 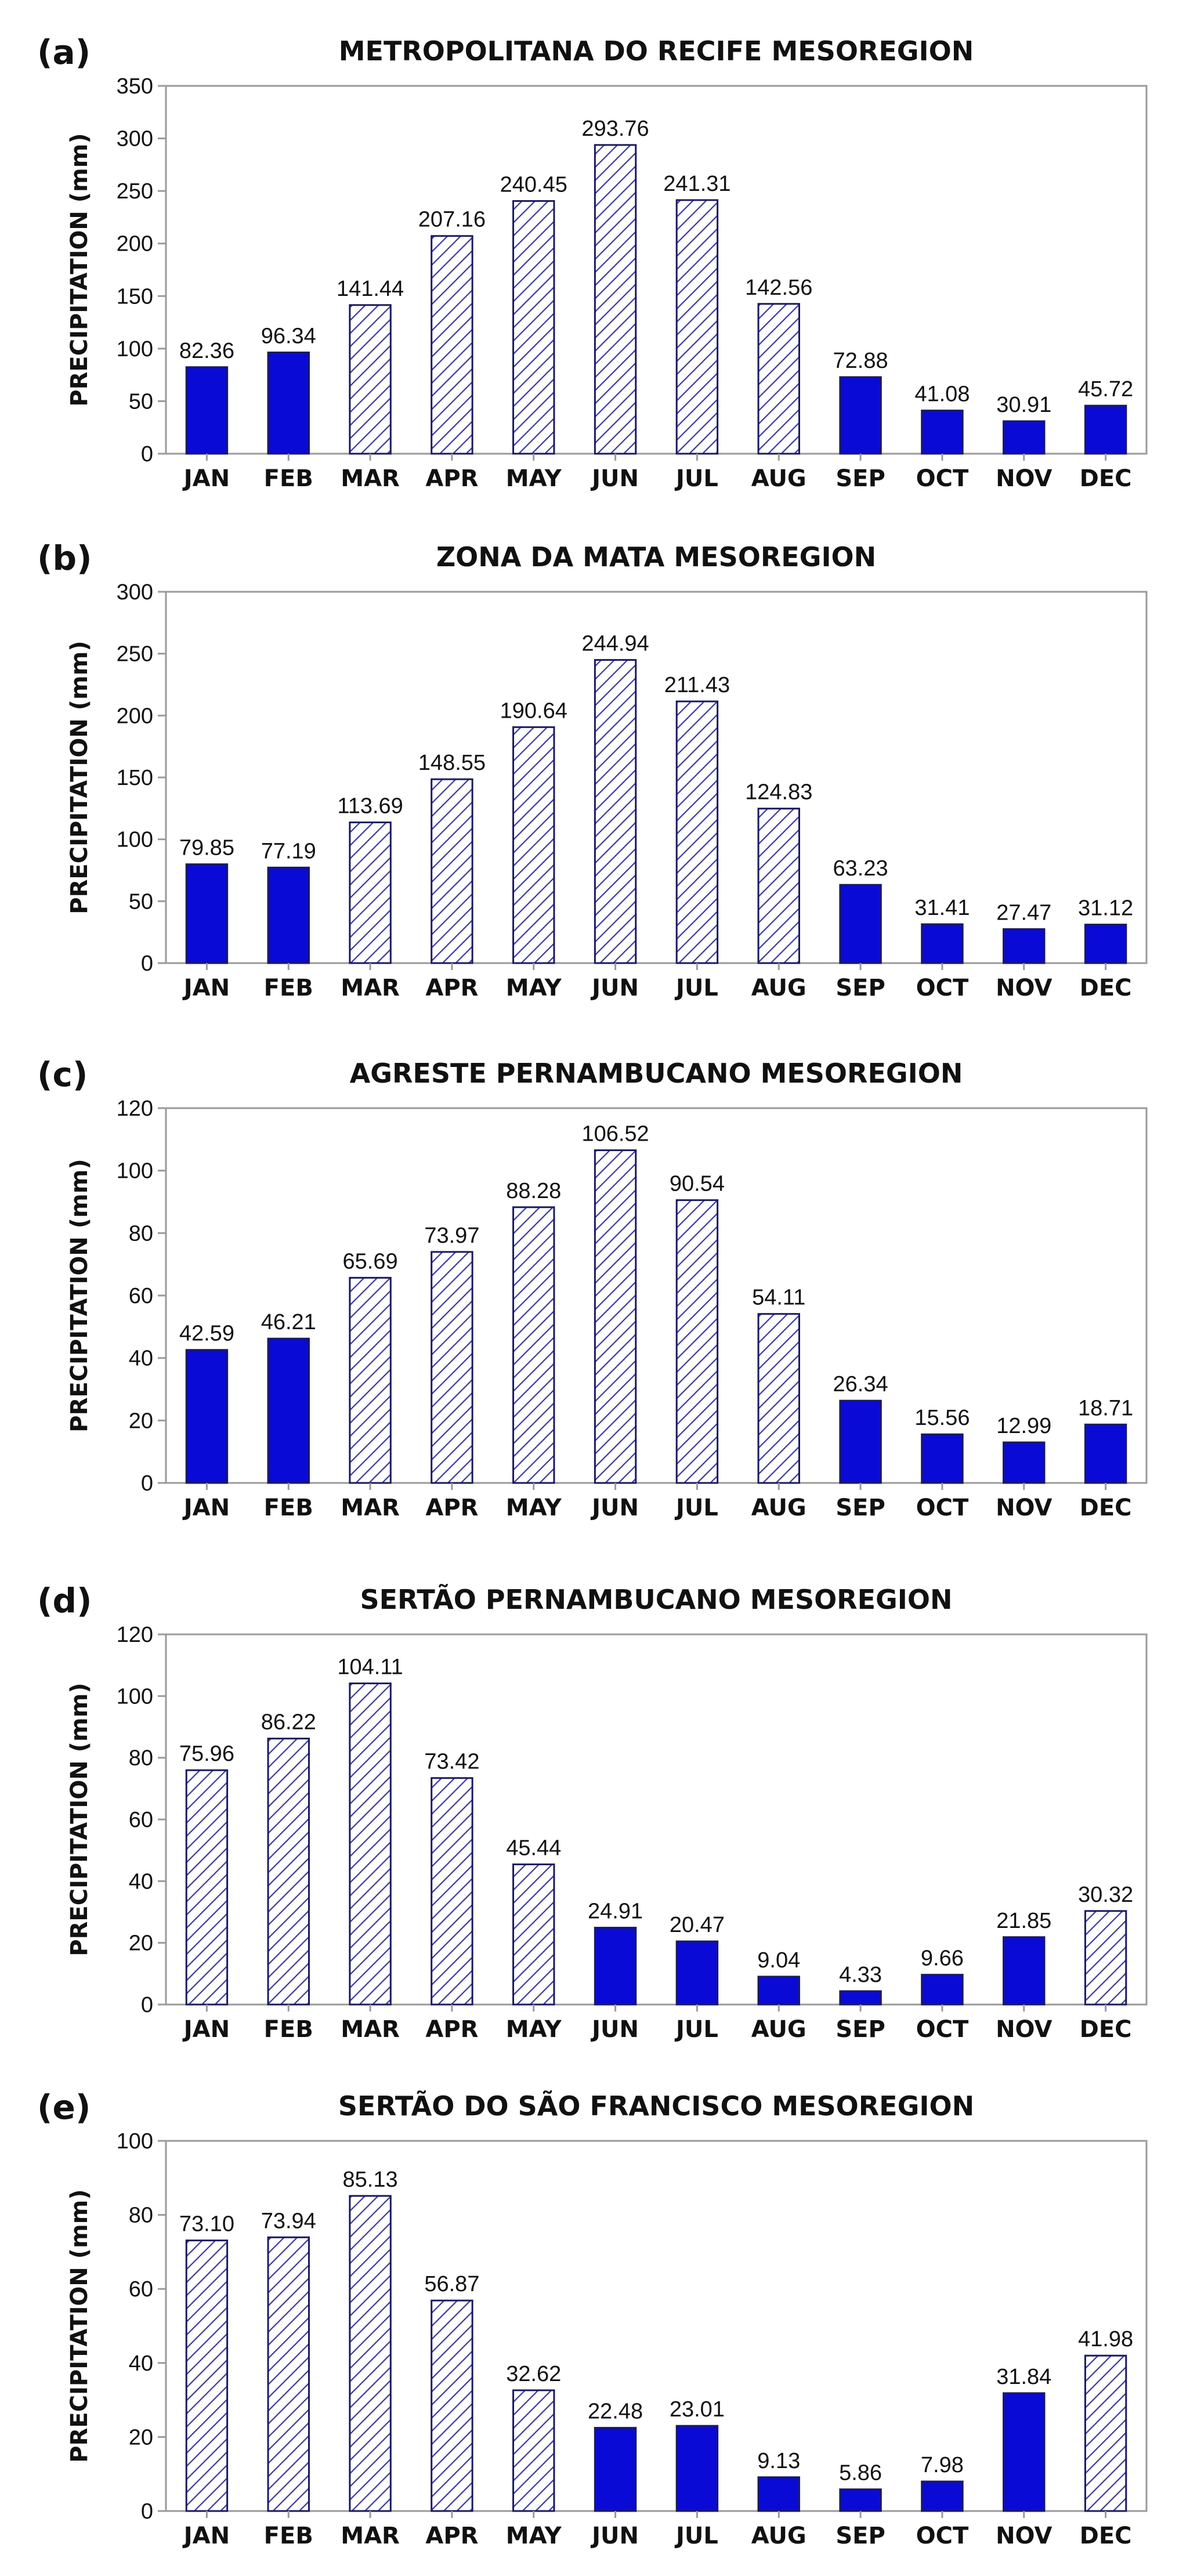 I want to click on data-label: 30.32, so click(x=1105, y=1895).